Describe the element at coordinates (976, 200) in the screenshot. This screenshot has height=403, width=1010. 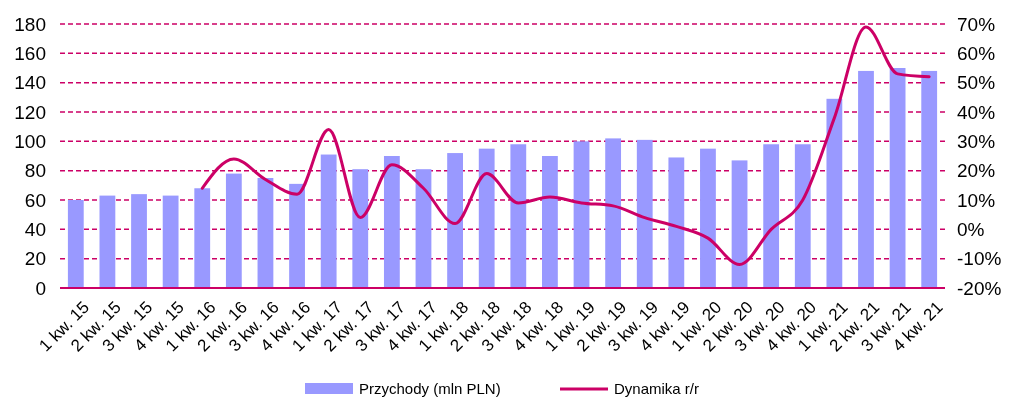
I see `y2-tick-label: 10%` at that location.